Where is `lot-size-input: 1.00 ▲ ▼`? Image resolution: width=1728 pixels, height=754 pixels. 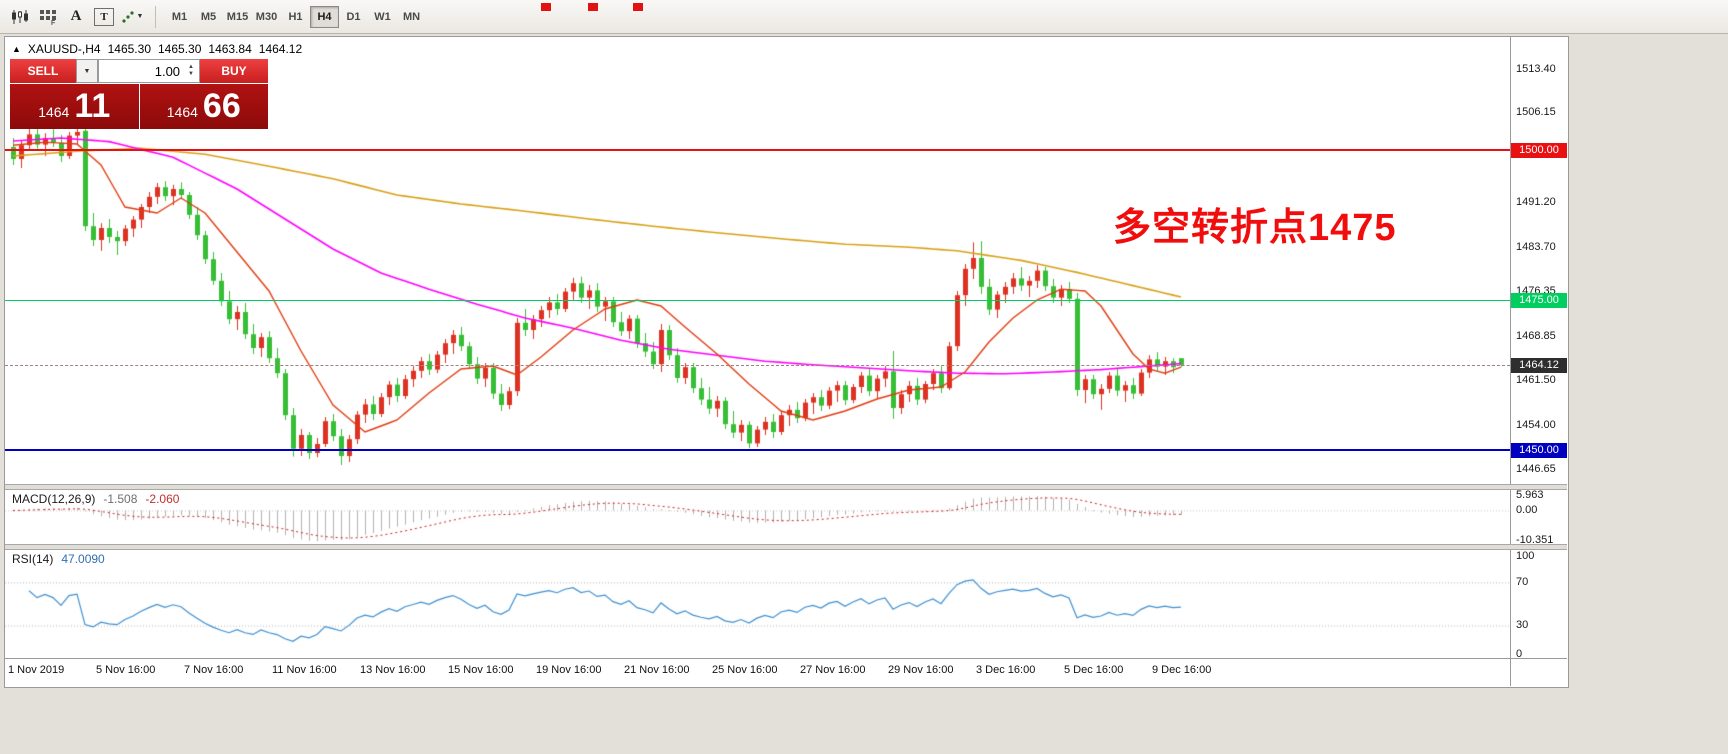 lot-size-input: 1.00 ▲ ▼ is located at coordinates (149, 71).